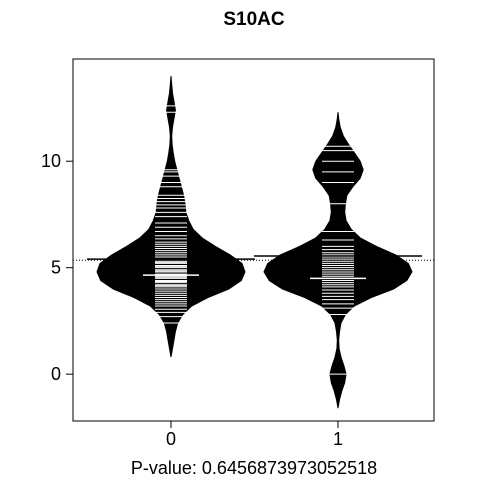 This screenshot has height=485, width=480. Describe the element at coordinates (254, 19) in the screenshot. I see `chart-title: S10AC` at that location.